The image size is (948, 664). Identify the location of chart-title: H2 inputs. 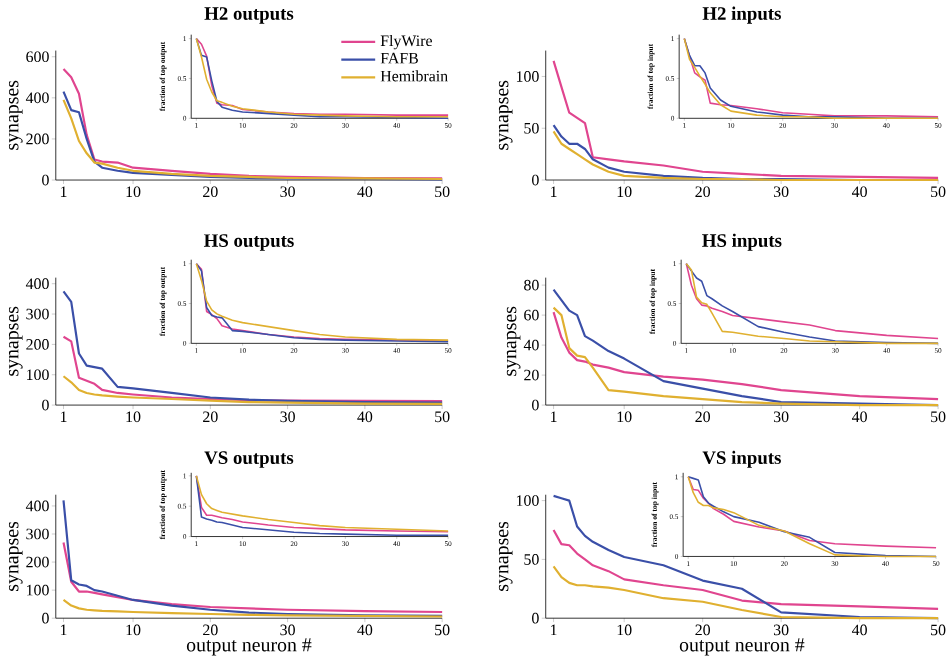
(741, 15).